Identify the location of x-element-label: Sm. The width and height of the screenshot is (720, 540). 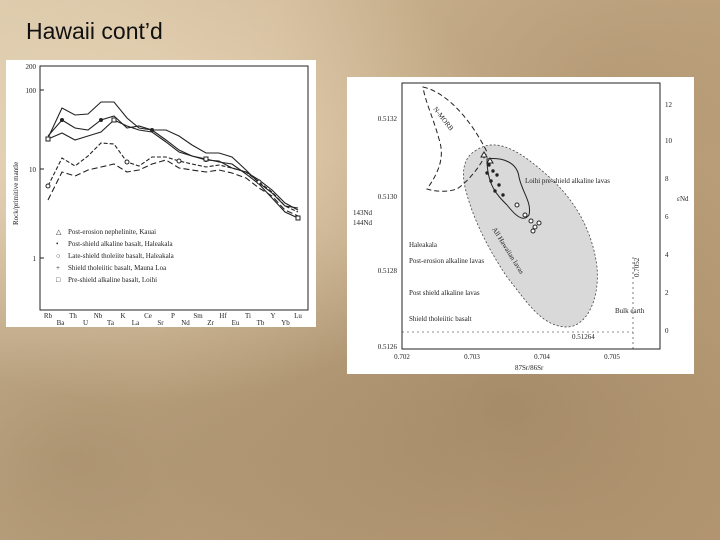
(198, 316).